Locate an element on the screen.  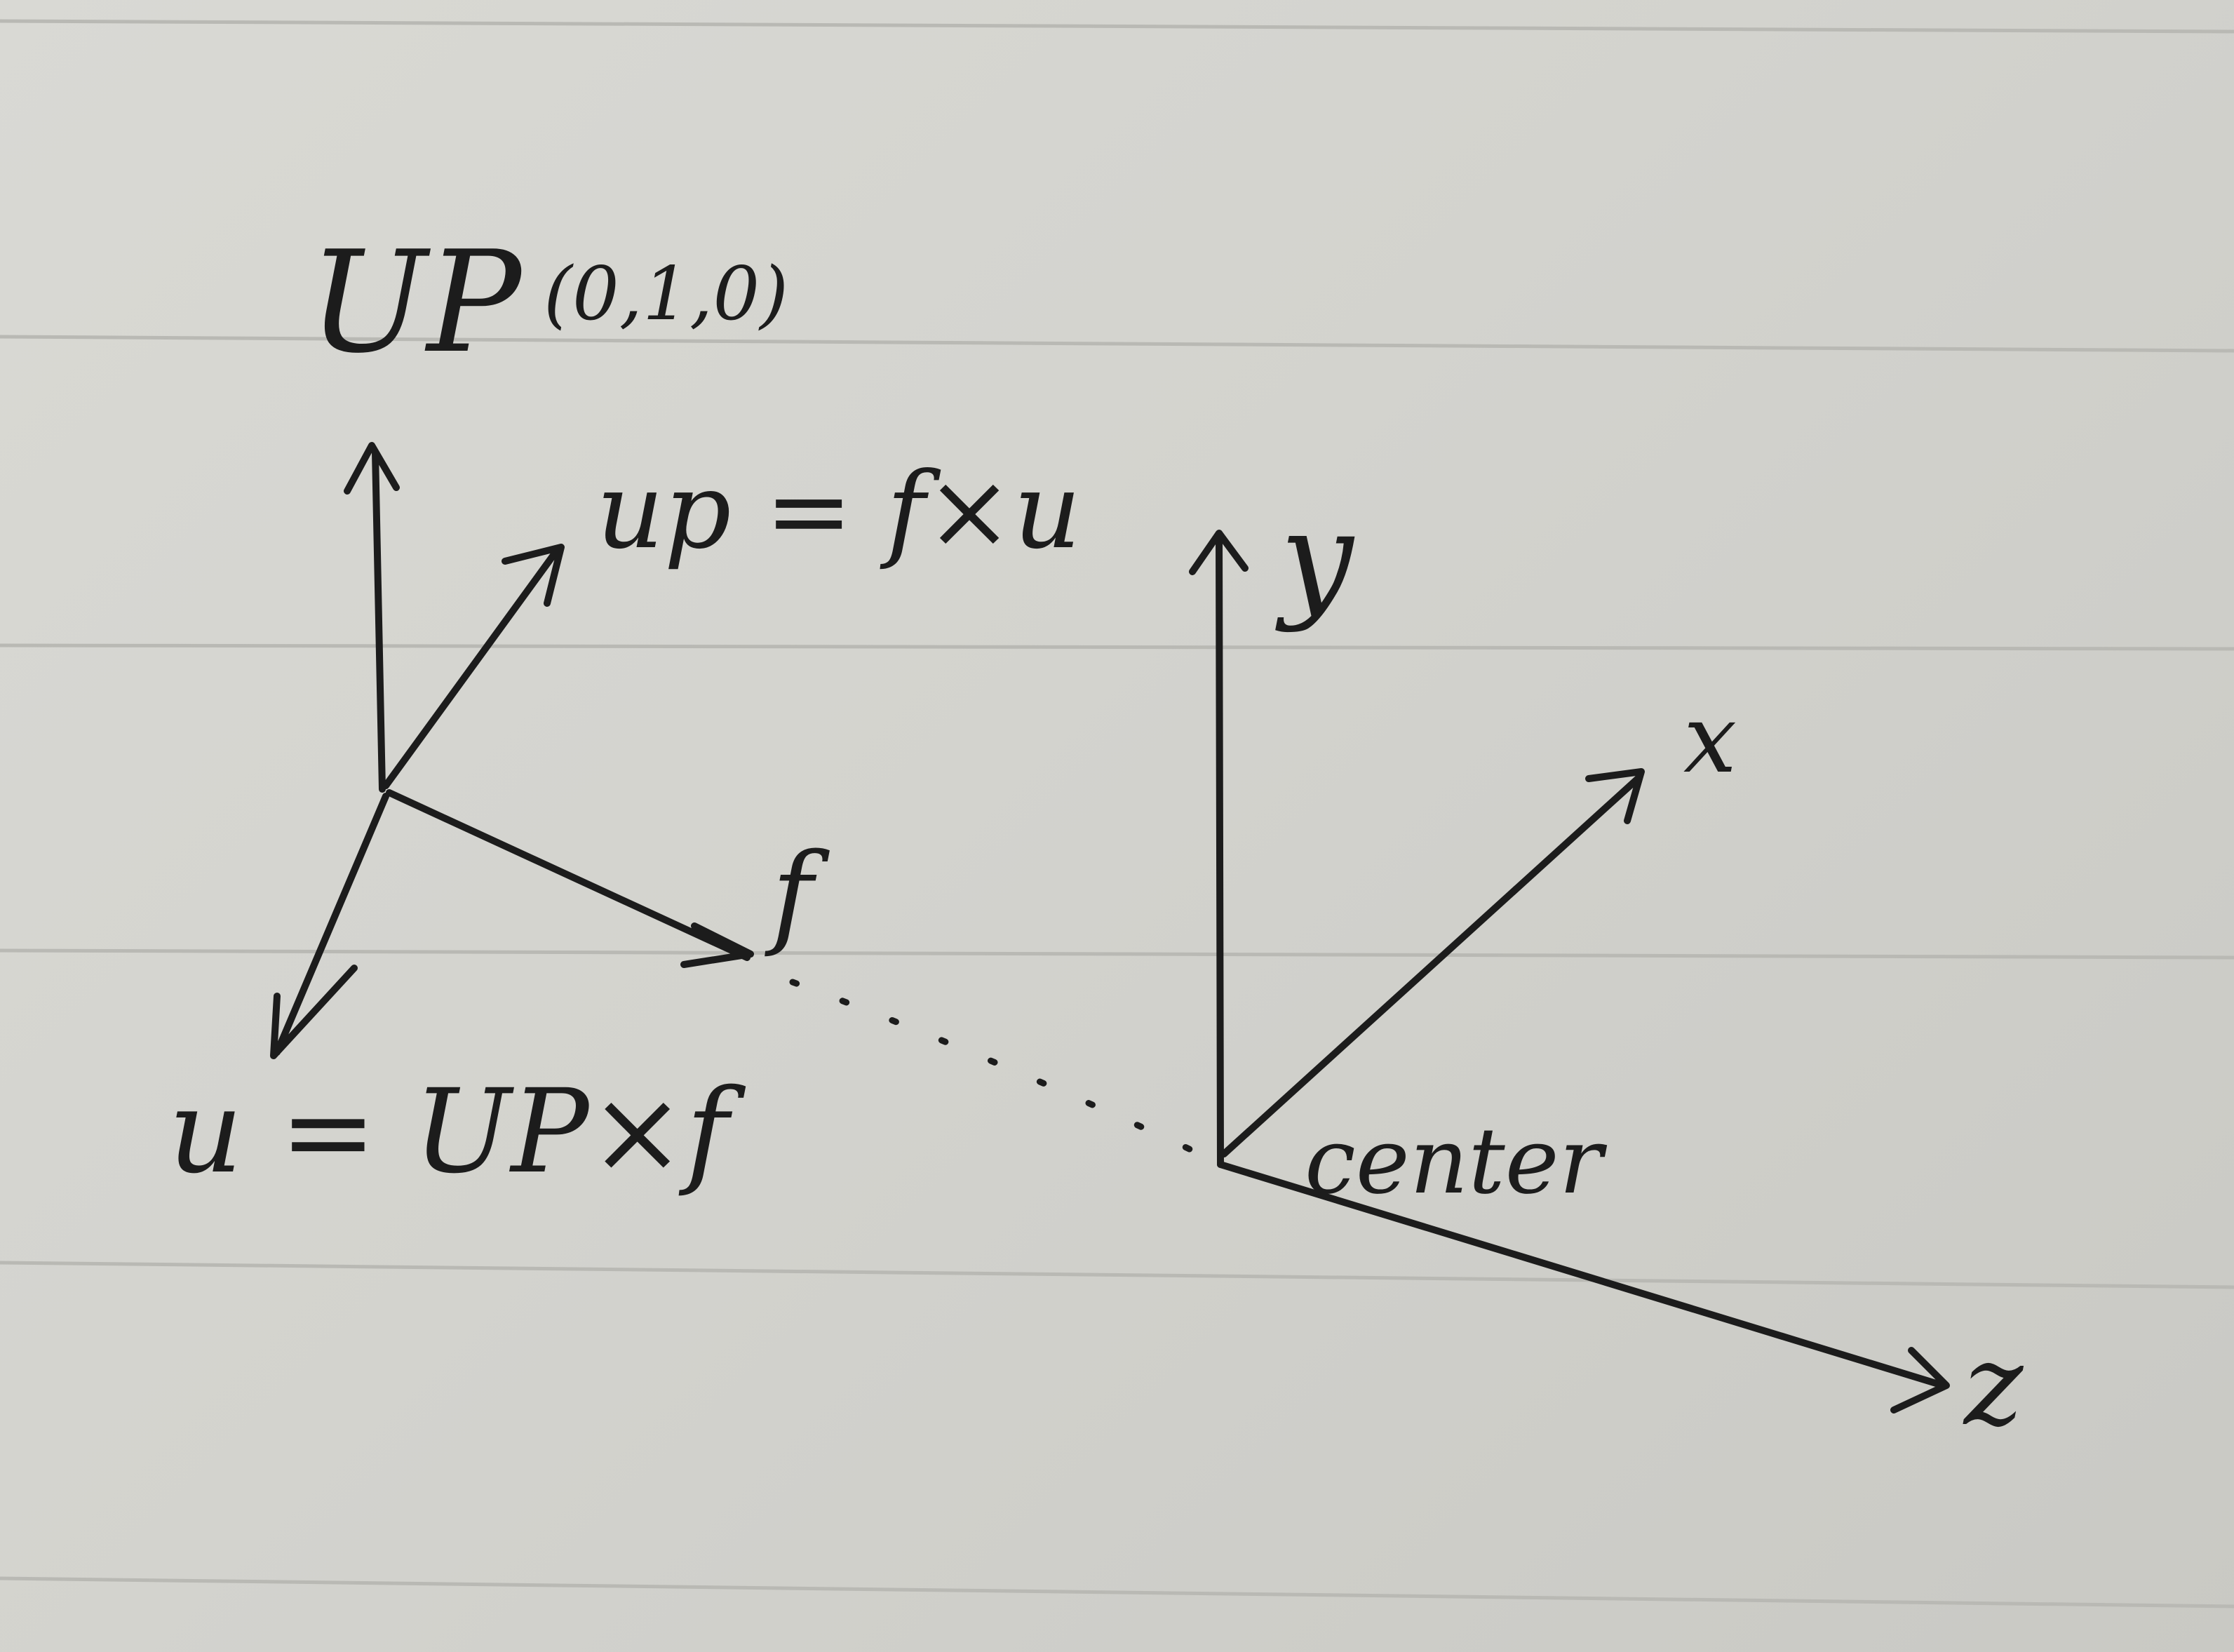
up-world-value: (0,1,0) is located at coordinates (666, 294).